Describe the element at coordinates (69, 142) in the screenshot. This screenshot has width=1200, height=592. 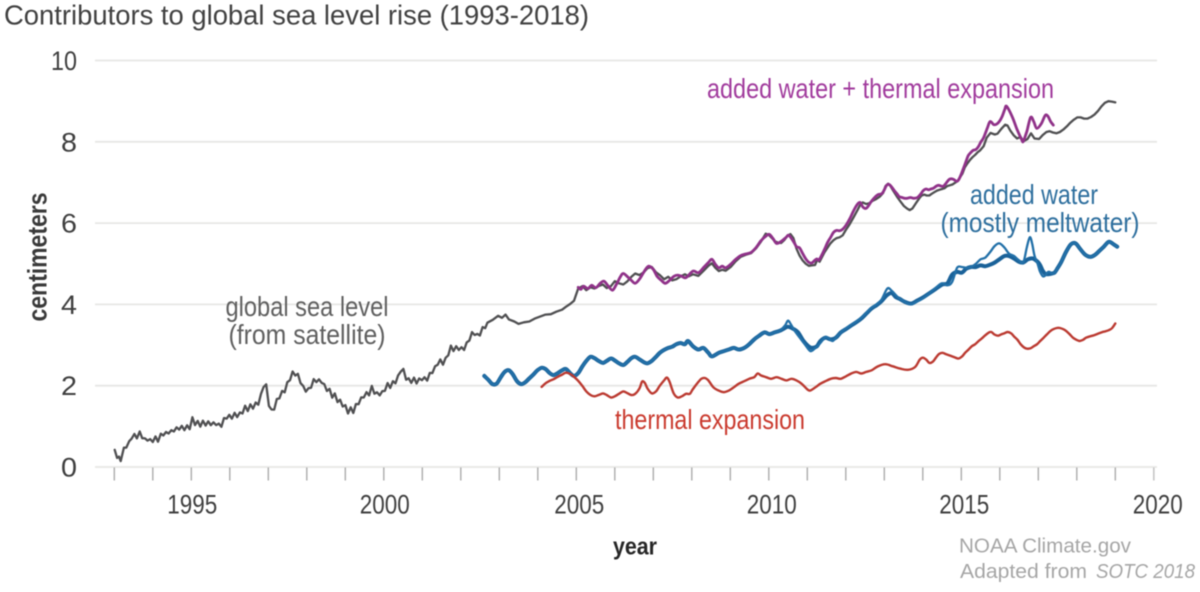
I see `svg-text: 8` at that location.